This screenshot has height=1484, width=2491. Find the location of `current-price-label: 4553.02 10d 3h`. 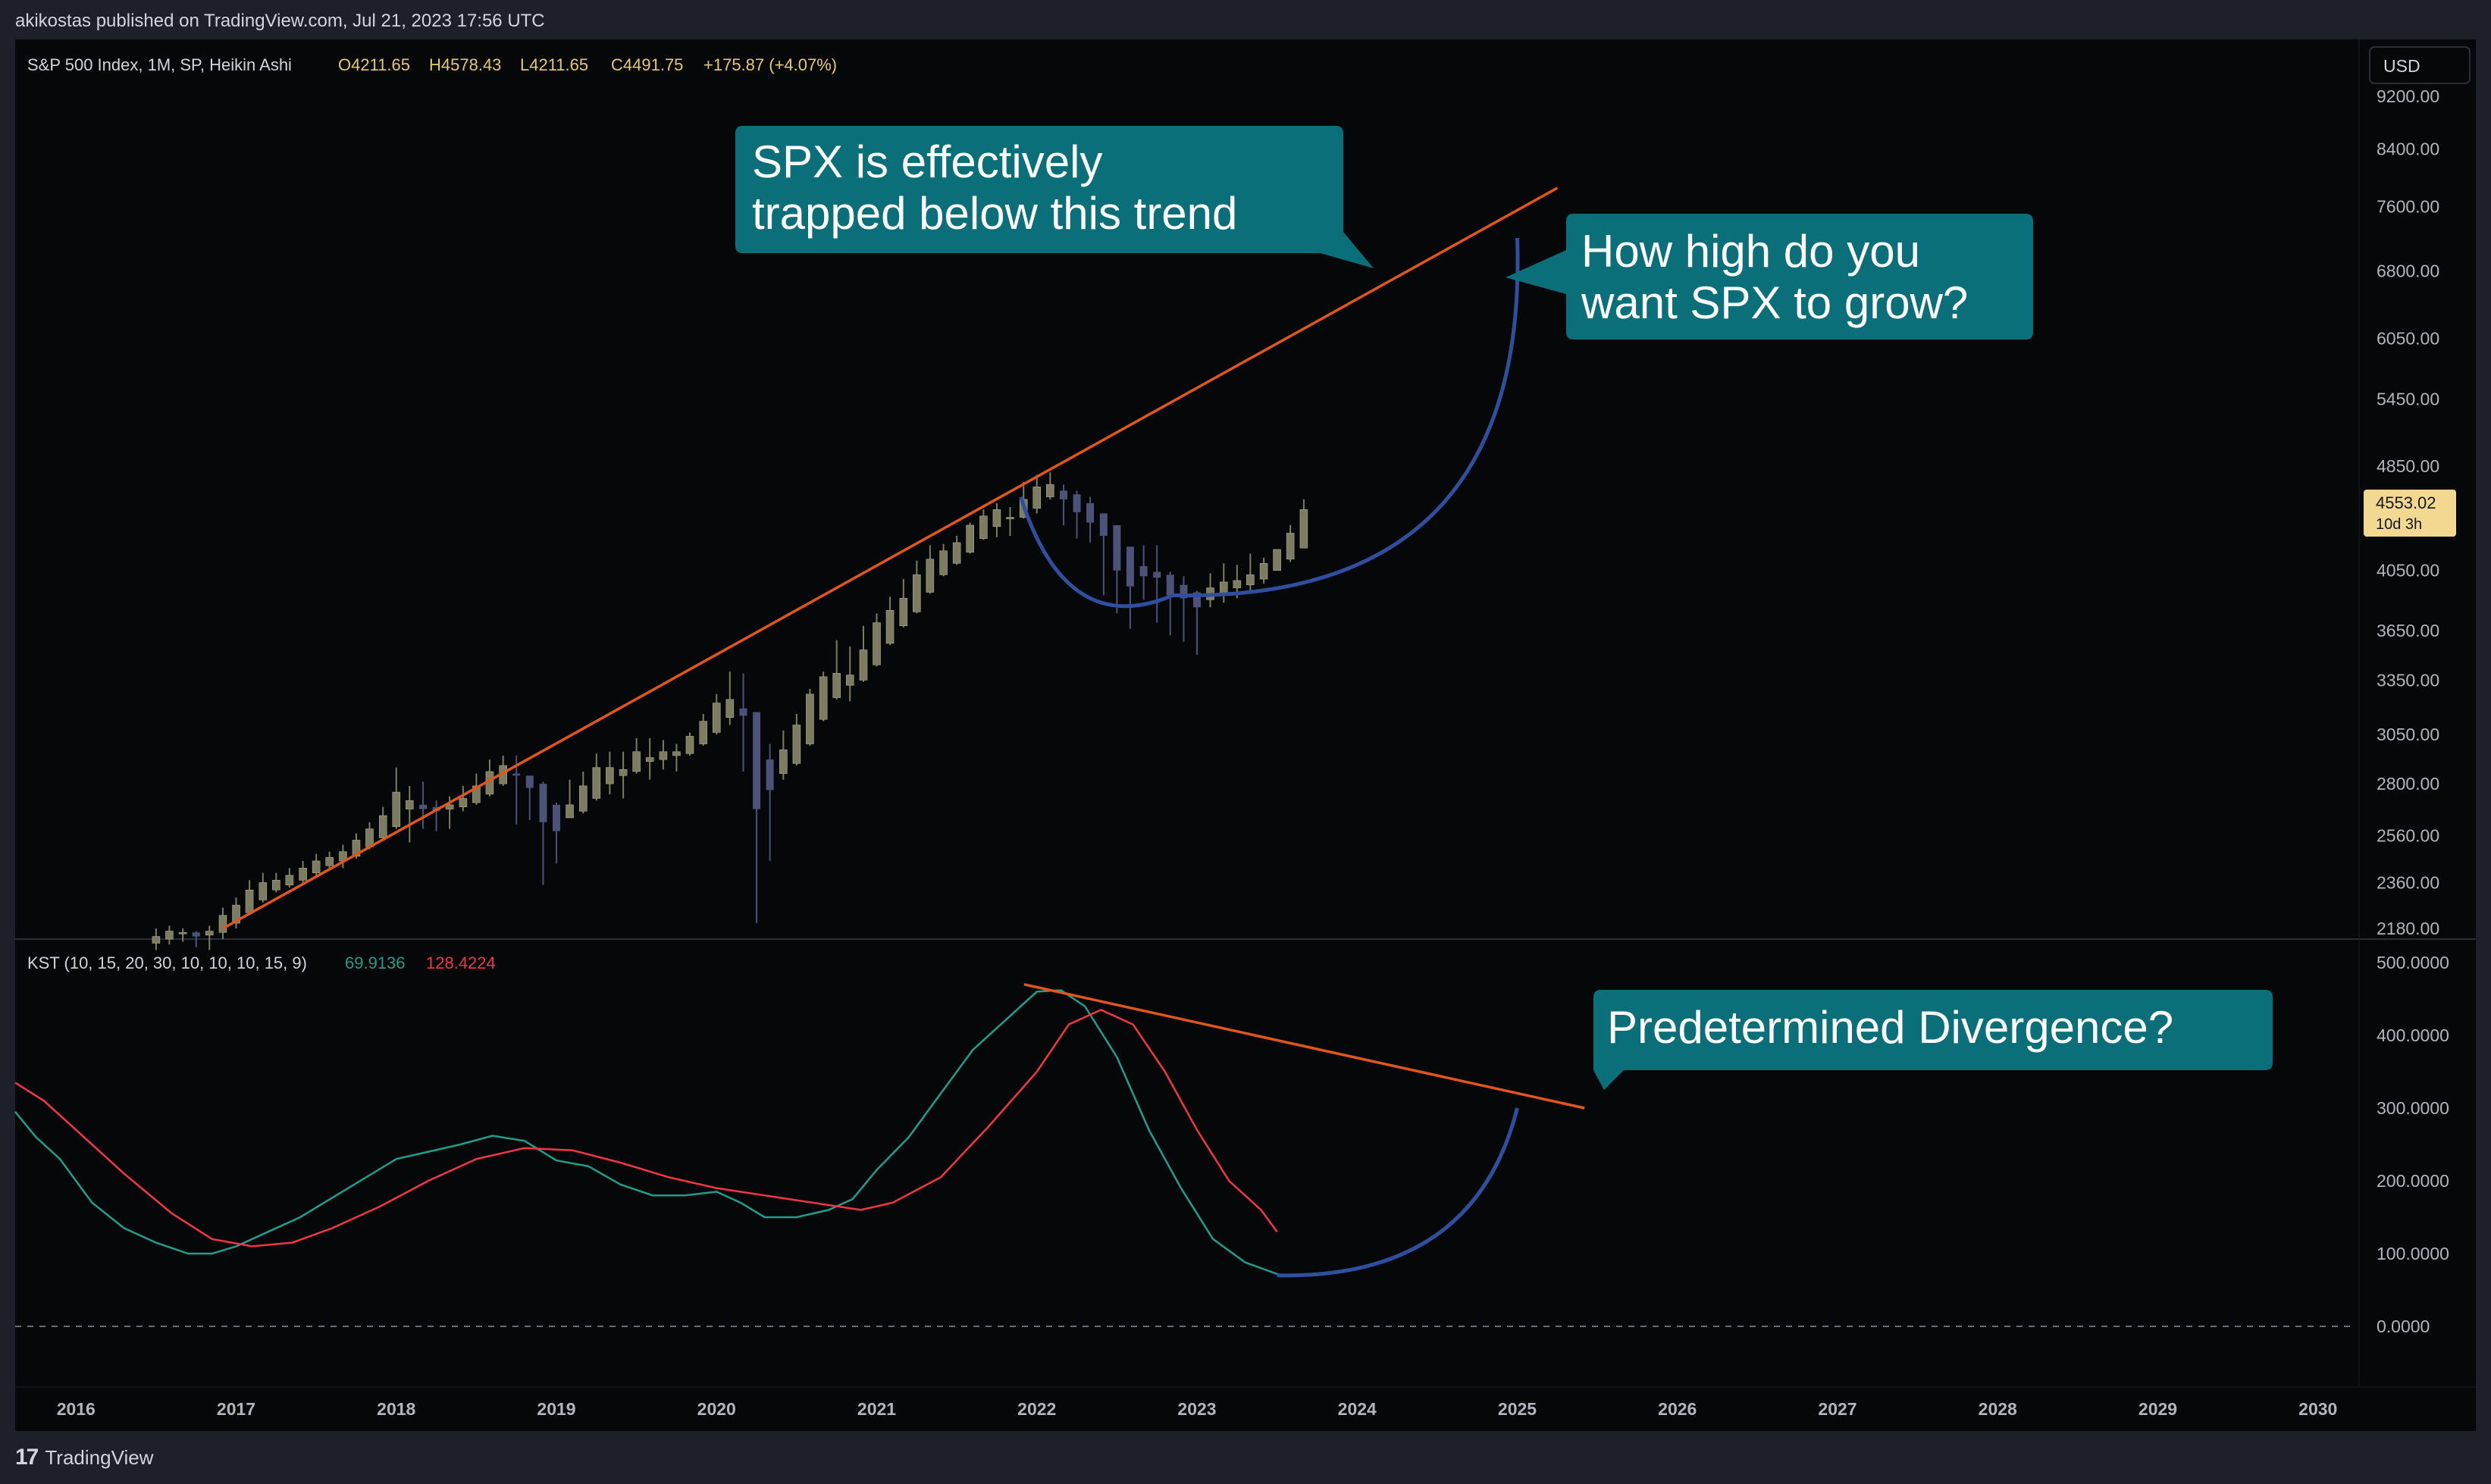

current-price-label: 4553.02 10d 3h is located at coordinates (2410, 513).